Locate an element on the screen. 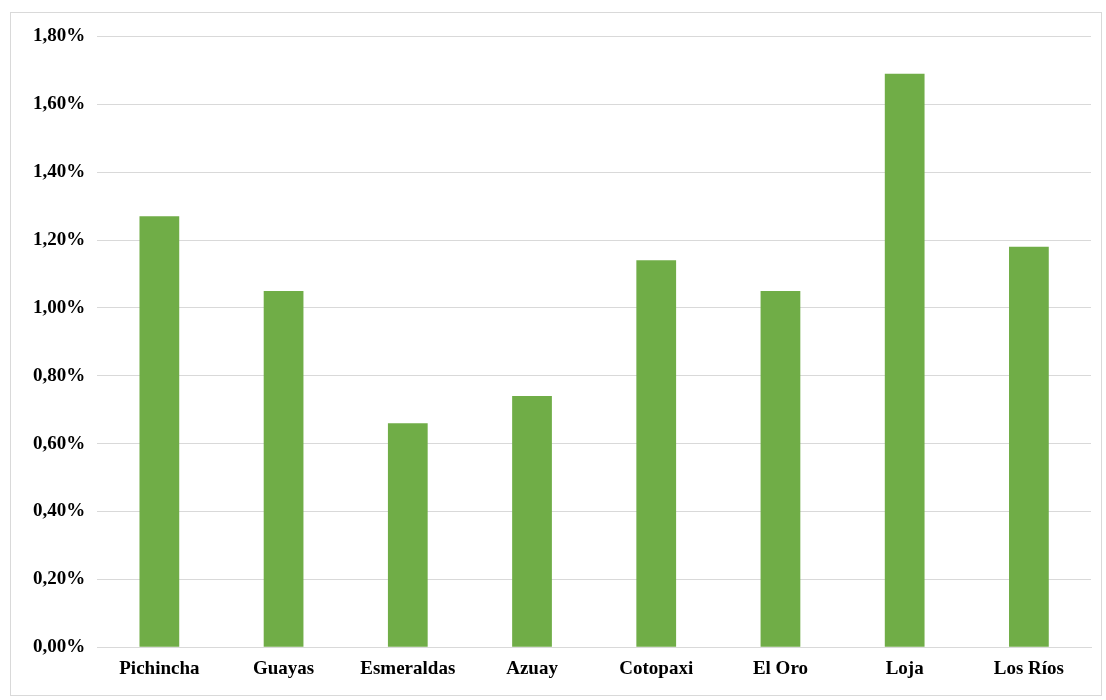  x-tick-label: Esmeraldas is located at coordinates (408, 667).